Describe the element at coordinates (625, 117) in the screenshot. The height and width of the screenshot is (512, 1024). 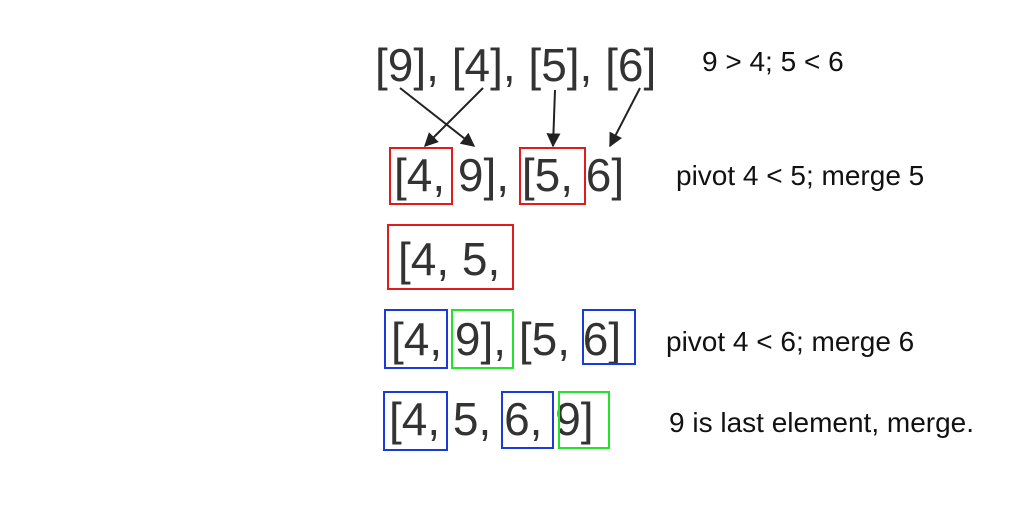
I see `arrow-6-down` at that location.